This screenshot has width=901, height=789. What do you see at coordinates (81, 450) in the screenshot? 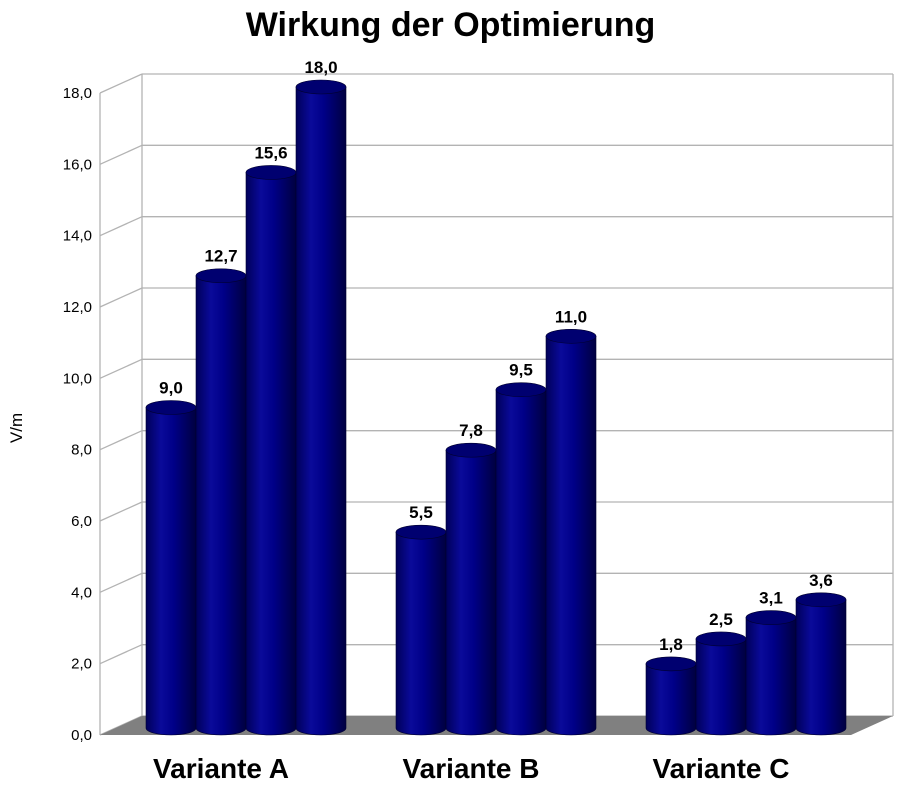
I see `y-tick-label: 8,0` at bounding box center [81, 450].